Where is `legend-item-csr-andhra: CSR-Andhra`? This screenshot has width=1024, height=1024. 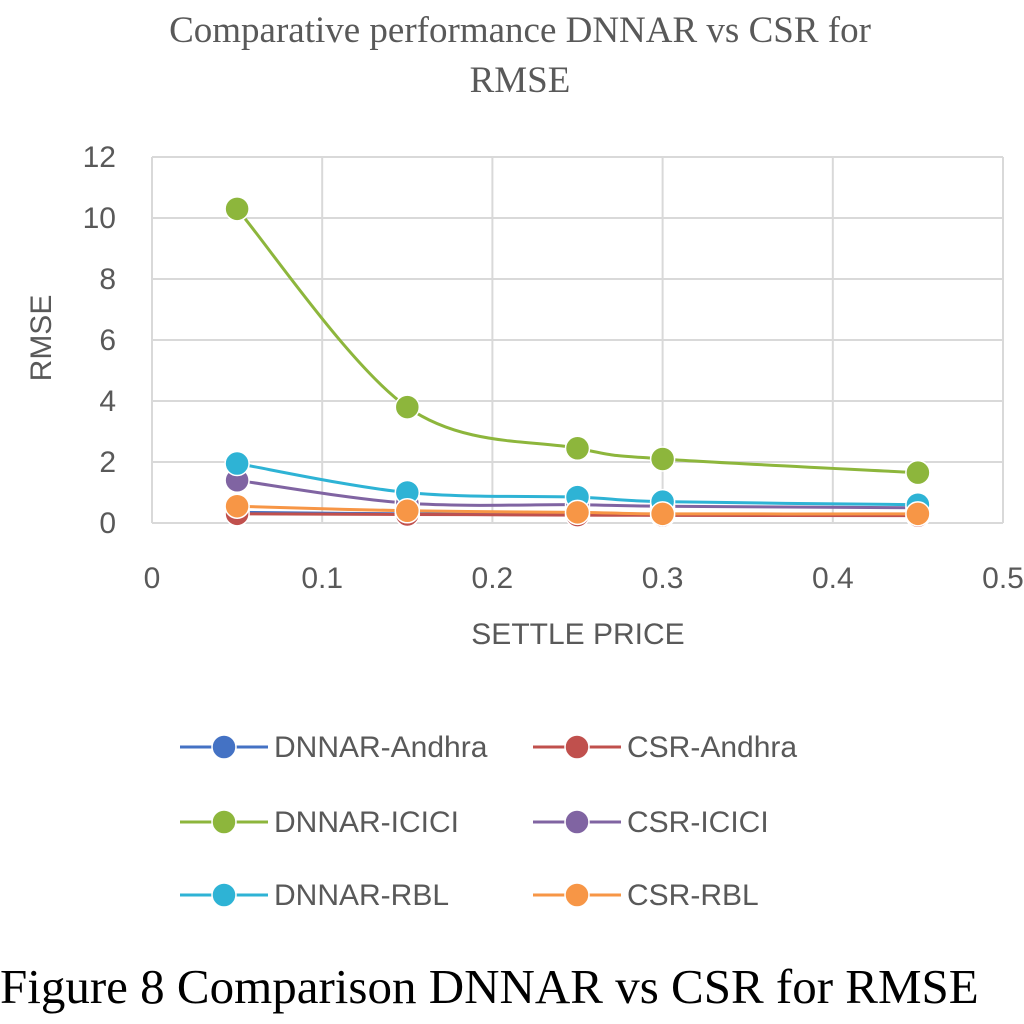 legend-item-csr-andhra: CSR-Andhra is located at coordinates (665, 747).